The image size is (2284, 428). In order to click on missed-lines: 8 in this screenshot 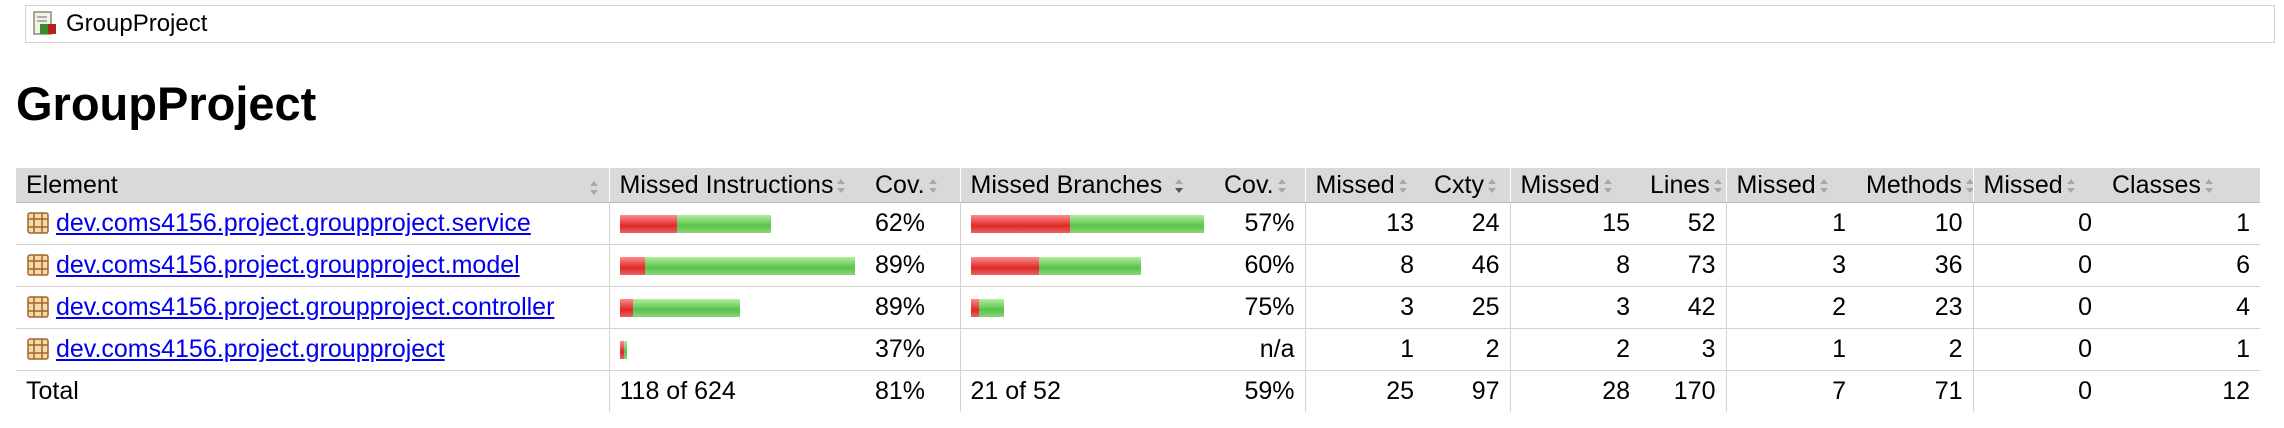, I will do `click(1574, 265)`.